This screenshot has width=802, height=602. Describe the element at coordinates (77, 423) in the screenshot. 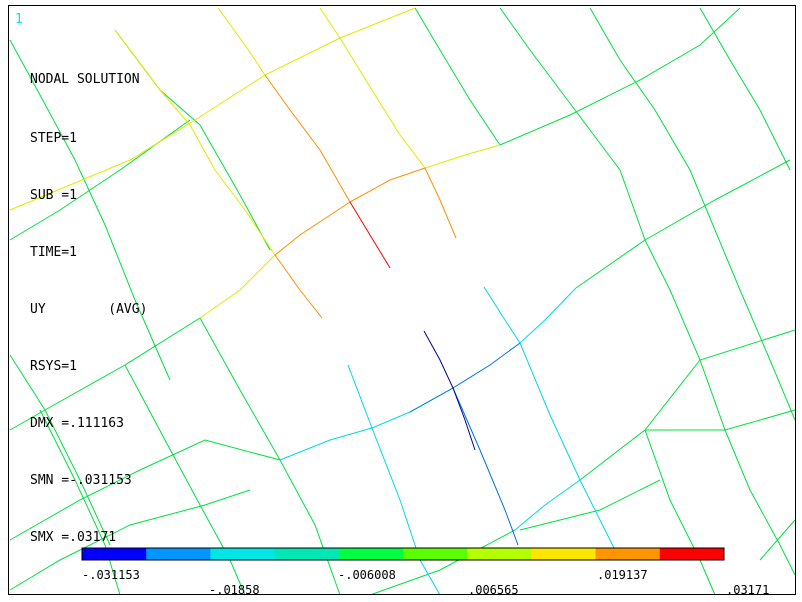

I see `dmx-line: DMX =.111163` at that location.